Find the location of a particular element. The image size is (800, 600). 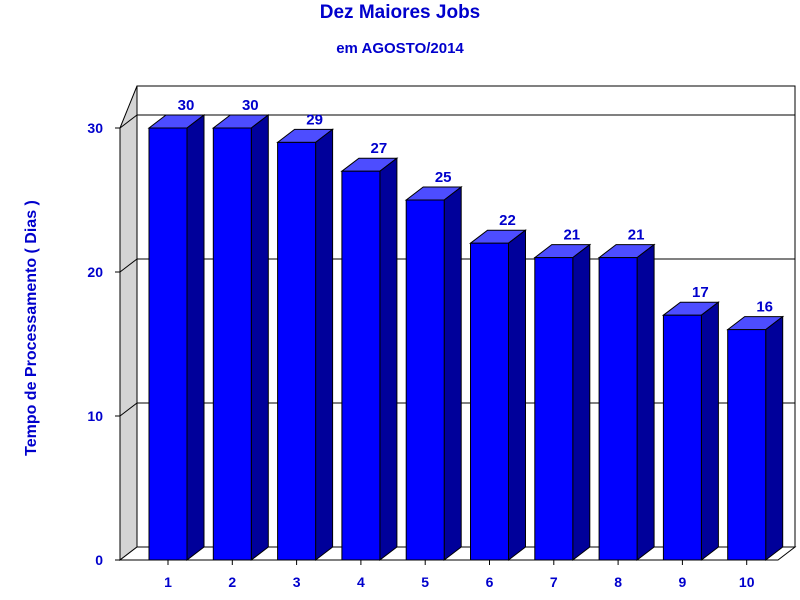

side-wall is located at coordinates (128, 323).